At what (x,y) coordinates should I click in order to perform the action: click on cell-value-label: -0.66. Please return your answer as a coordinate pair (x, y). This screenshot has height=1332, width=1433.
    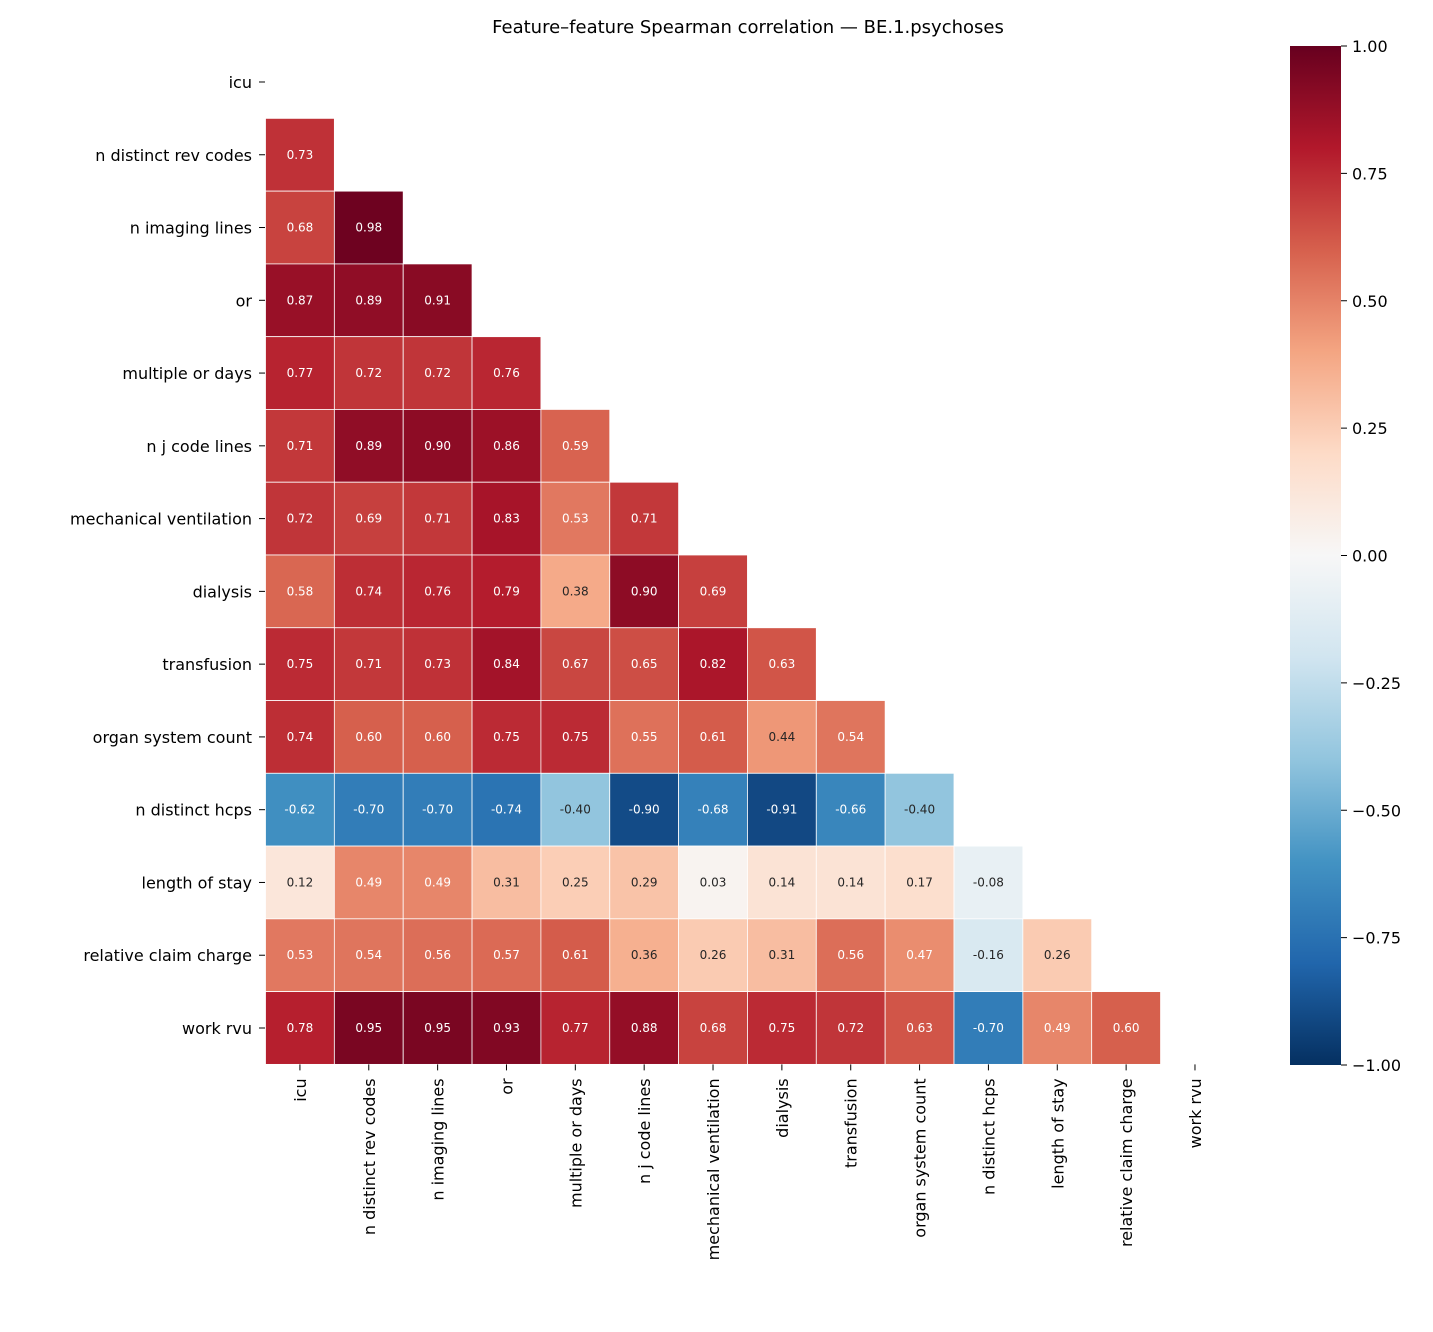
    Looking at the image, I should click on (850, 810).